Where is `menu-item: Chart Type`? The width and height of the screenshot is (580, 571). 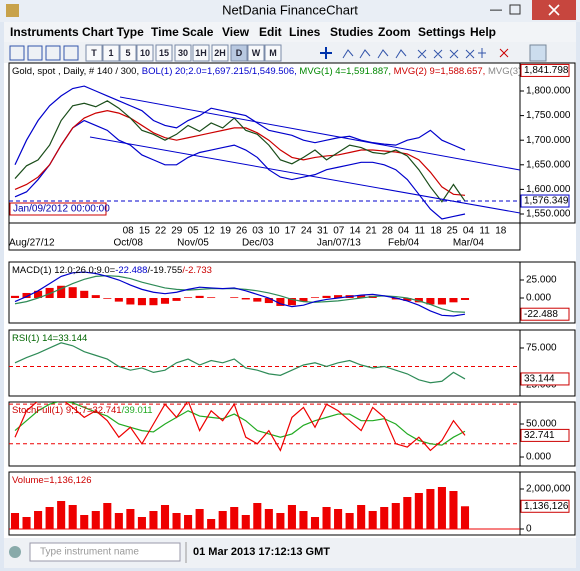 menu-item: Chart Type is located at coordinates (113, 32).